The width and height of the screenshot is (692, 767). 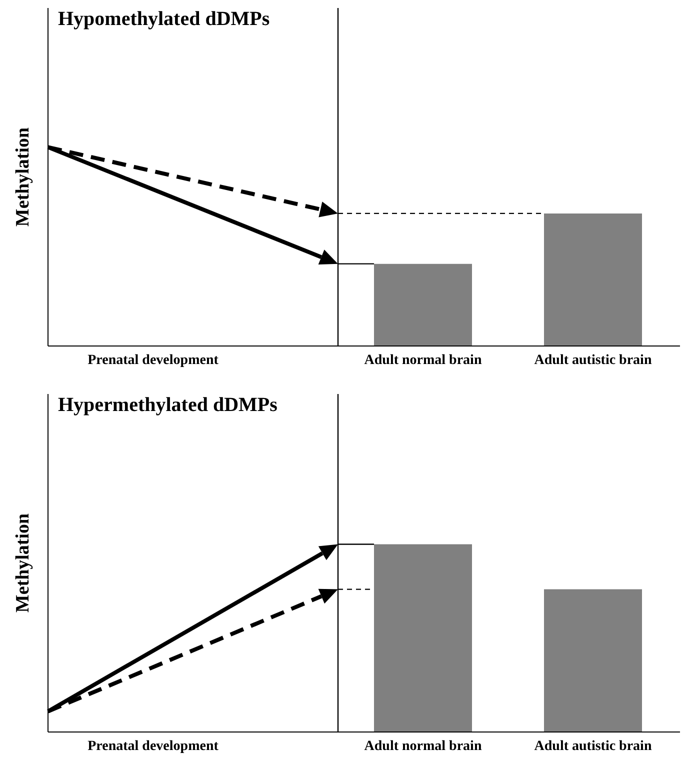 What do you see at coordinates (164, 19) in the screenshot?
I see `chart-title: Hypomethylated dDMPs` at bounding box center [164, 19].